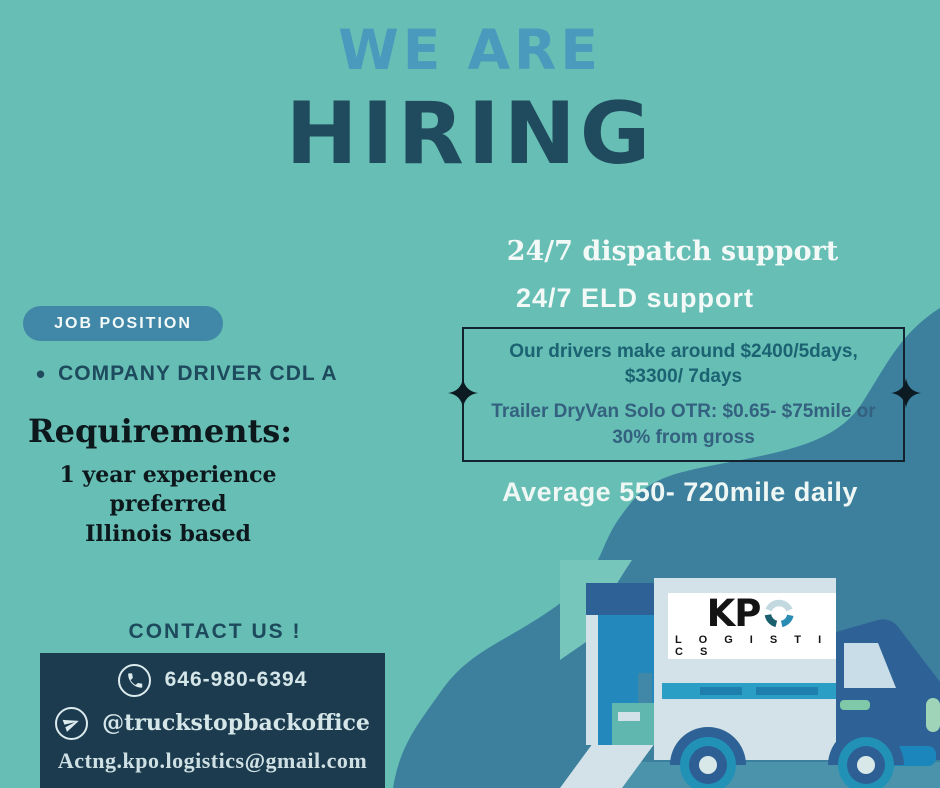 This screenshot has width=940, height=788. Describe the element at coordinates (752, 645) in the screenshot. I see `logo-logistics-text: L O G I S T I C S` at that location.